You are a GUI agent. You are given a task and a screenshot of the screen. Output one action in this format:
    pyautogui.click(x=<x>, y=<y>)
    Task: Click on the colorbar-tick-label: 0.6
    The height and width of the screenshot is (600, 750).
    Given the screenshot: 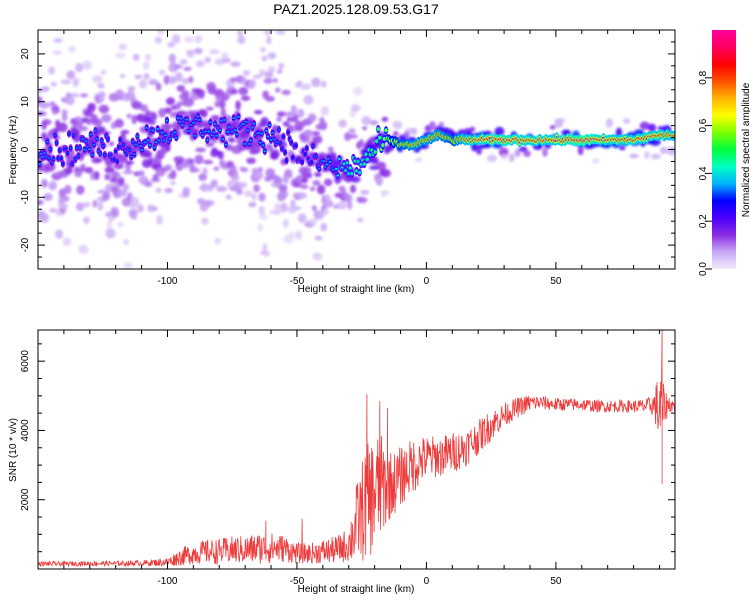 What is the action you would take?
    pyautogui.click(x=703, y=125)
    